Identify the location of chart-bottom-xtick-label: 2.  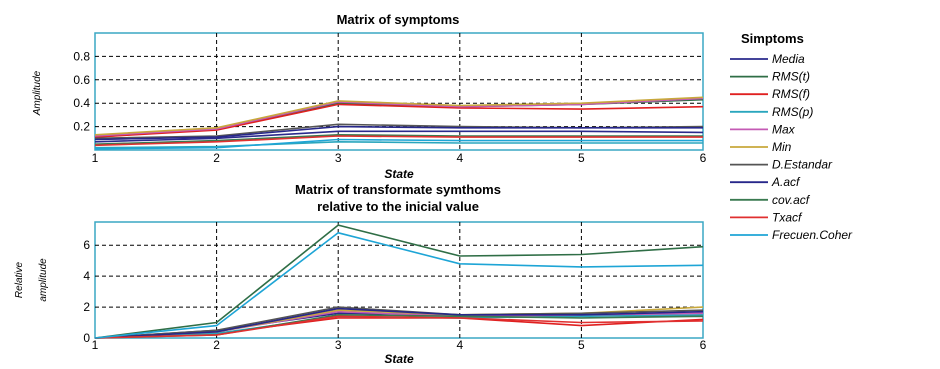
(216, 345).